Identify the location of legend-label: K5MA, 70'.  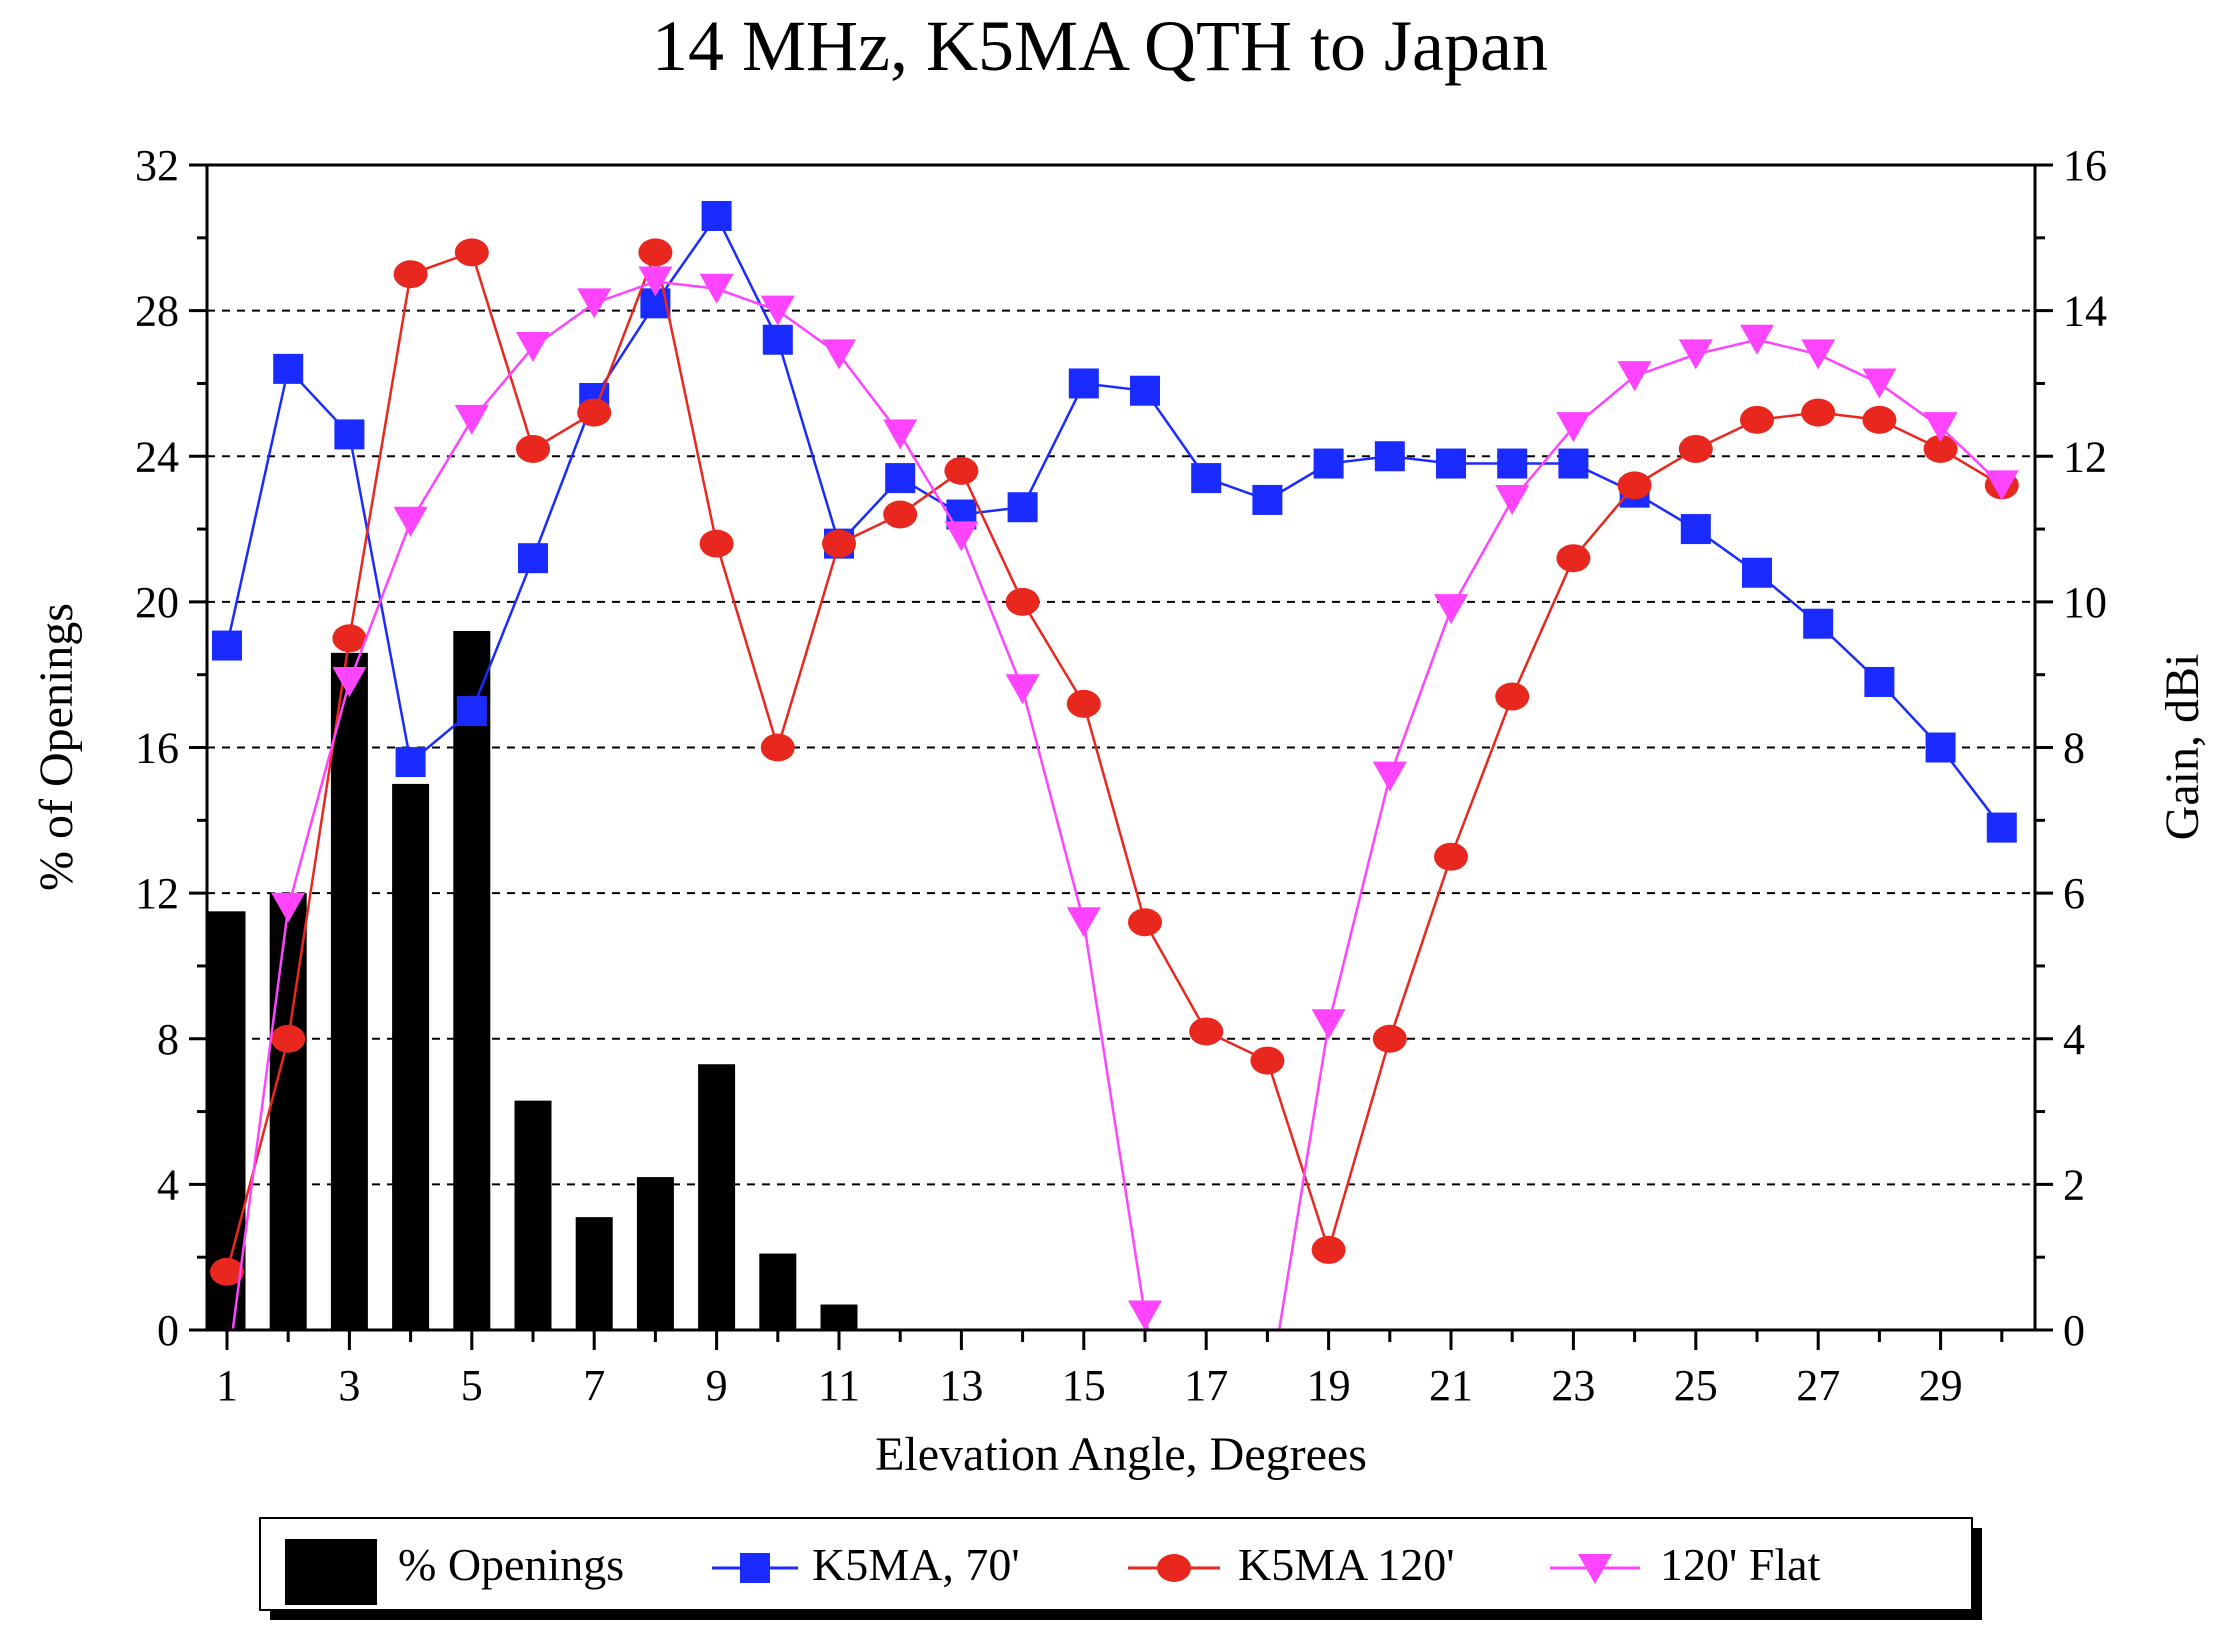
(916, 1564).